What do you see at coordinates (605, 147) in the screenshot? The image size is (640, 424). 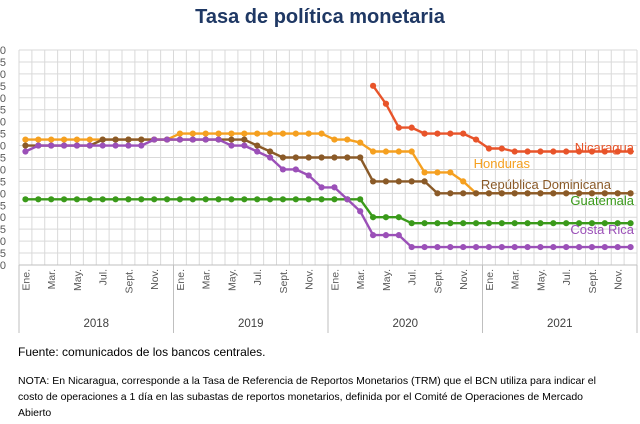 I see `series-label: Nicaragua` at bounding box center [605, 147].